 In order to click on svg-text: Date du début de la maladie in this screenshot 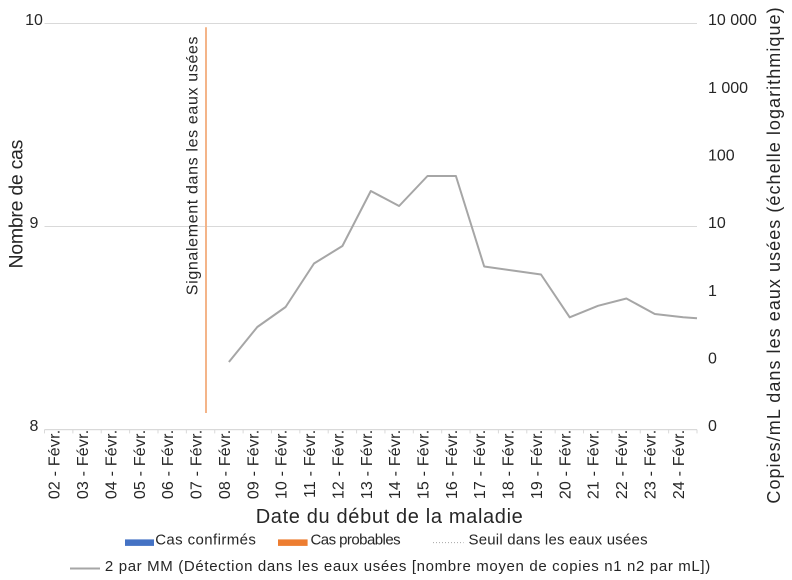, I will do `click(390, 517)`.